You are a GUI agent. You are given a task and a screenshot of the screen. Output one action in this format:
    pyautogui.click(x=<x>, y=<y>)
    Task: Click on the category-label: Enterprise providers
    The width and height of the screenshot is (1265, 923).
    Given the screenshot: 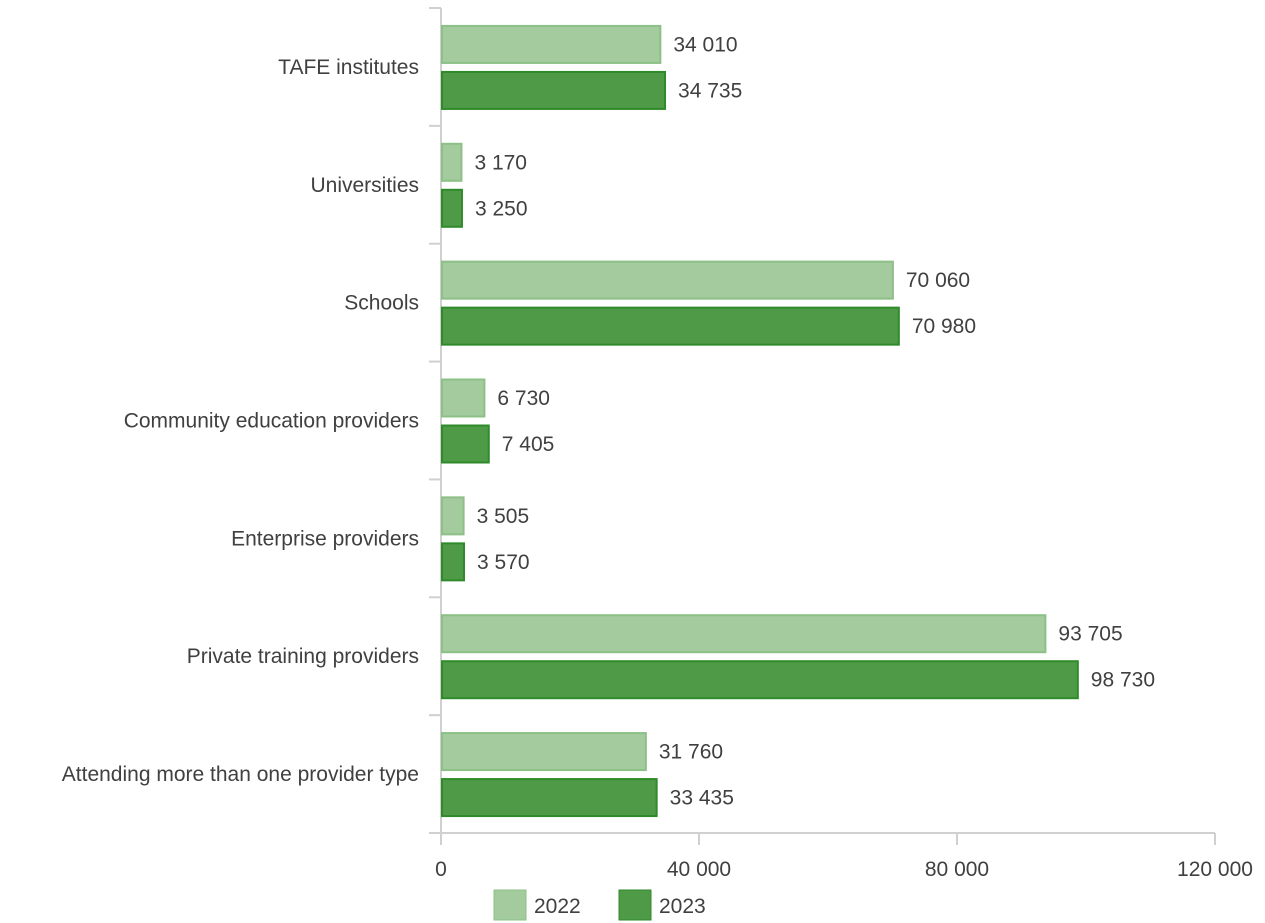 What is the action you would take?
    pyautogui.click(x=325, y=538)
    